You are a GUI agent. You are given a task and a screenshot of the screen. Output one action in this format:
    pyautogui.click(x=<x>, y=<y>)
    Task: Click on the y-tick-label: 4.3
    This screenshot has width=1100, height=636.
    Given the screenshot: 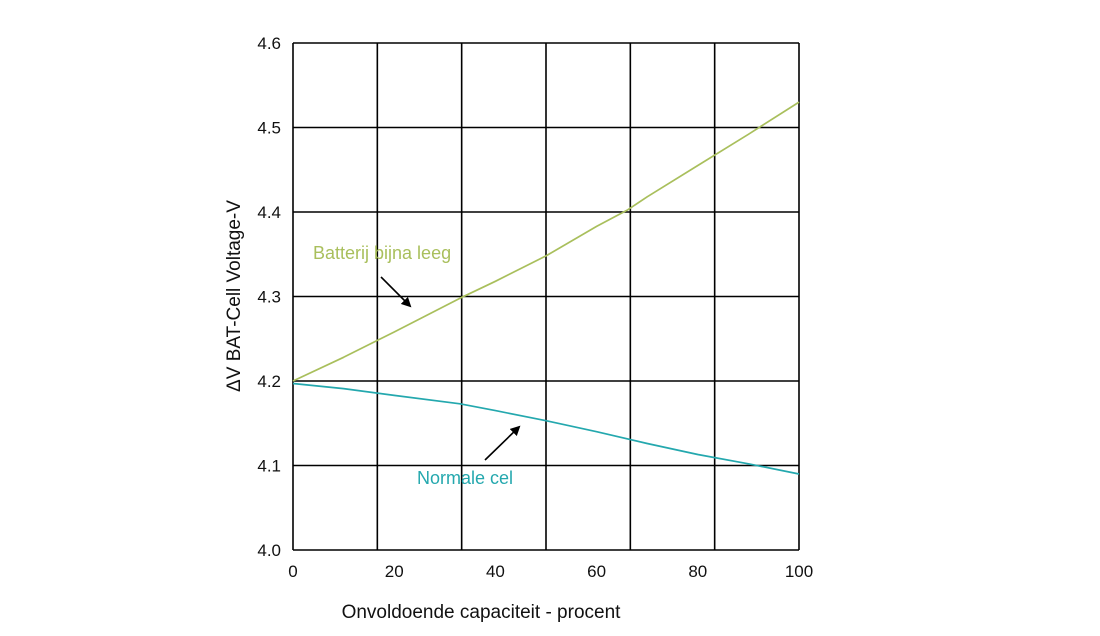 What is the action you would take?
    pyautogui.click(x=269, y=297)
    